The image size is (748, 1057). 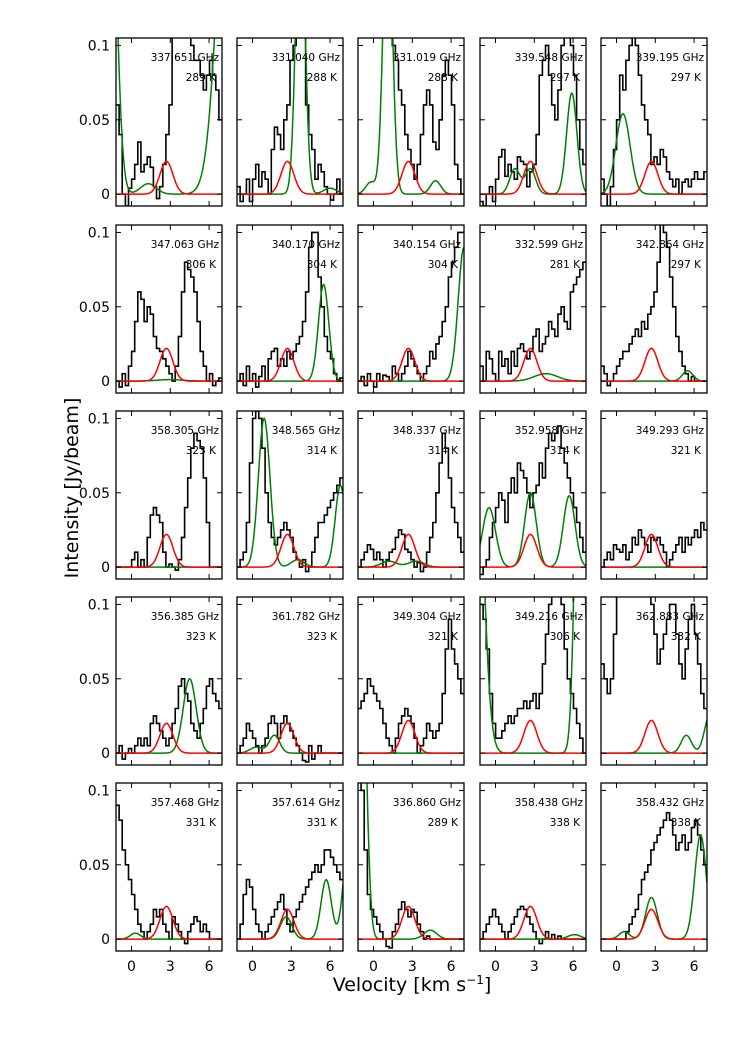 I want to click on x-axis-title-main: Velocity [km s, so click(x=399, y=985).